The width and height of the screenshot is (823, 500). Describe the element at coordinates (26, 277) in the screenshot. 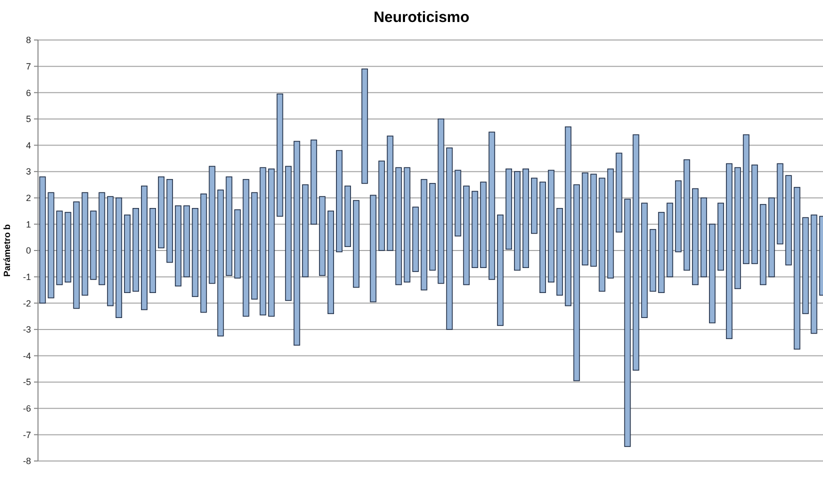

I see `y-tick-label: -1` at that location.